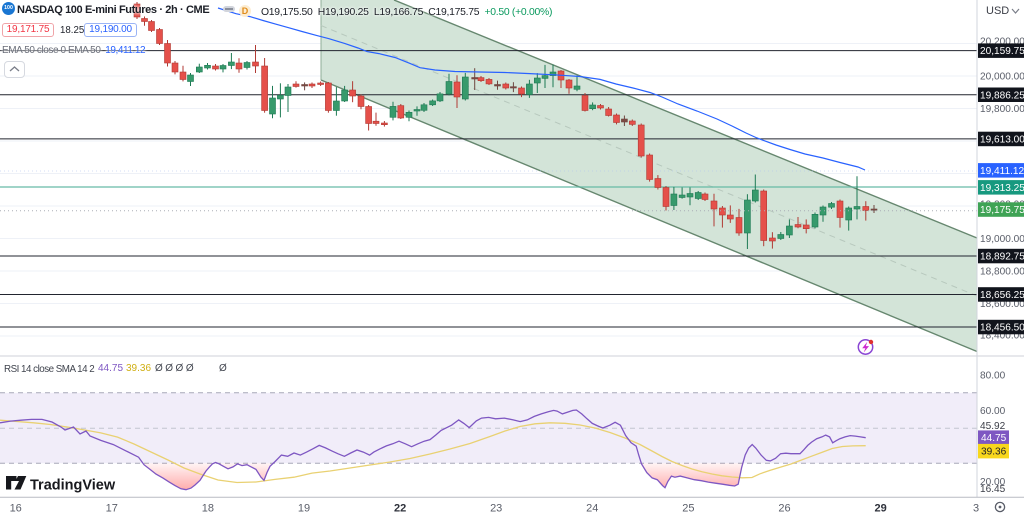 The width and height of the screenshot is (1024, 514). I want to click on svg-text: 25, so click(688, 508).